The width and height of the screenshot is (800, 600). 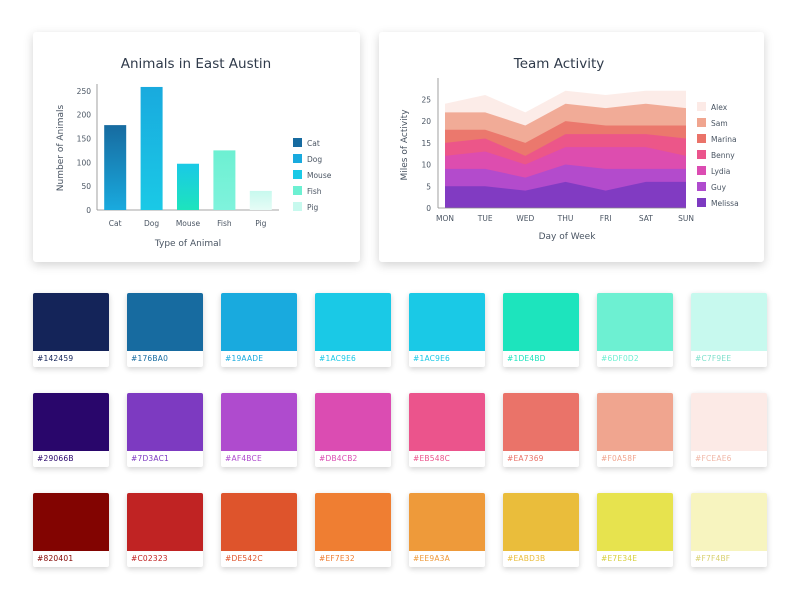 What do you see at coordinates (338, 458) in the screenshot?
I see `swatch-hex-label: #DB4CB2` at bounding box center [338, 458].